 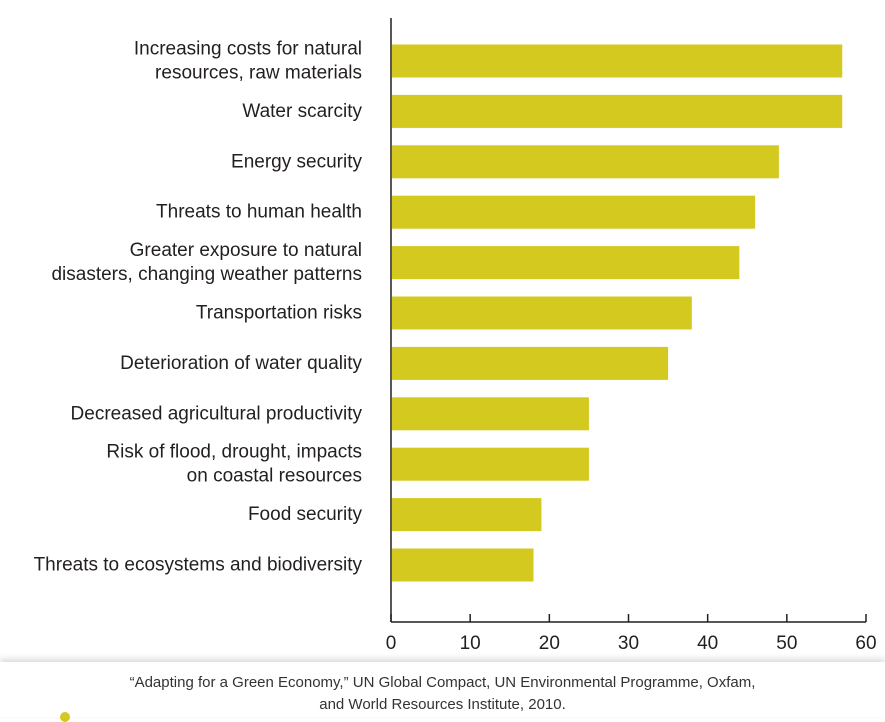 I want to click on category-label-1-0: Water scarcity, so click(x=302, y=111).